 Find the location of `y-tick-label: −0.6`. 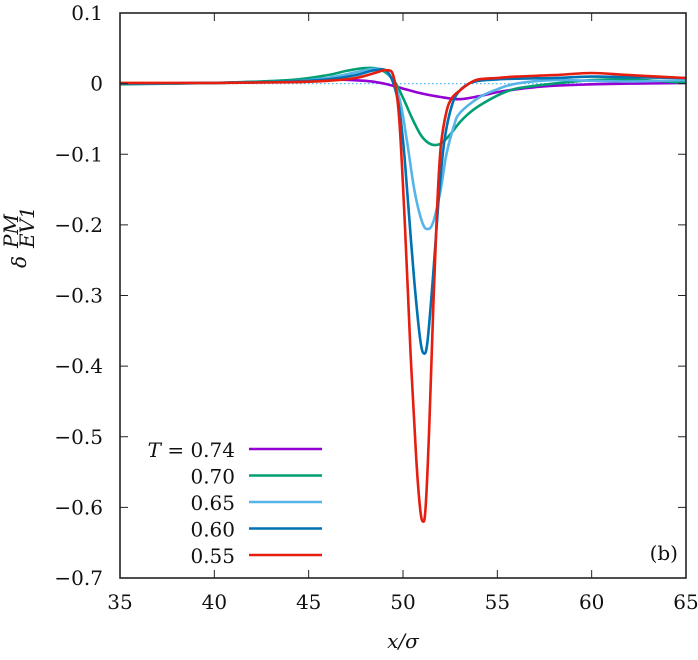

y-tick-label: −0.6 is located at coordinates (78, 507).